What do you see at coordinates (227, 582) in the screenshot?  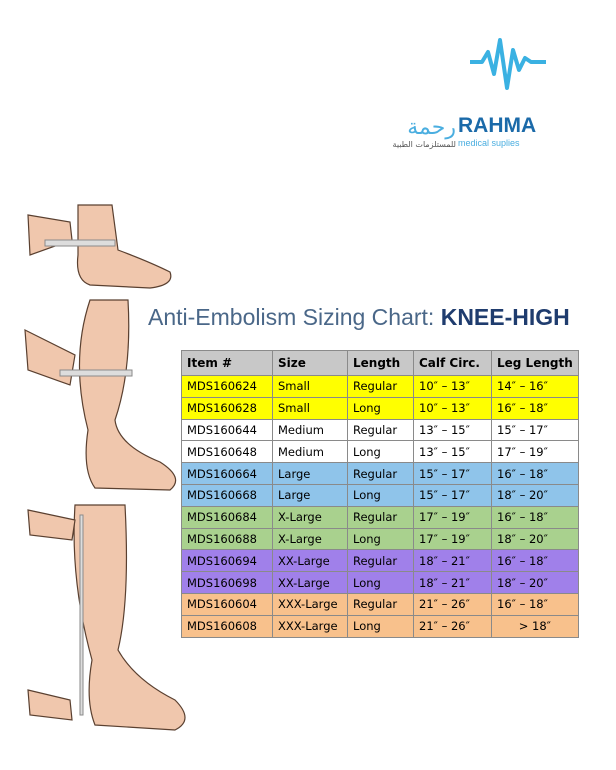 I see `table-cell: MDS160698` at bounding box center [227, 582].